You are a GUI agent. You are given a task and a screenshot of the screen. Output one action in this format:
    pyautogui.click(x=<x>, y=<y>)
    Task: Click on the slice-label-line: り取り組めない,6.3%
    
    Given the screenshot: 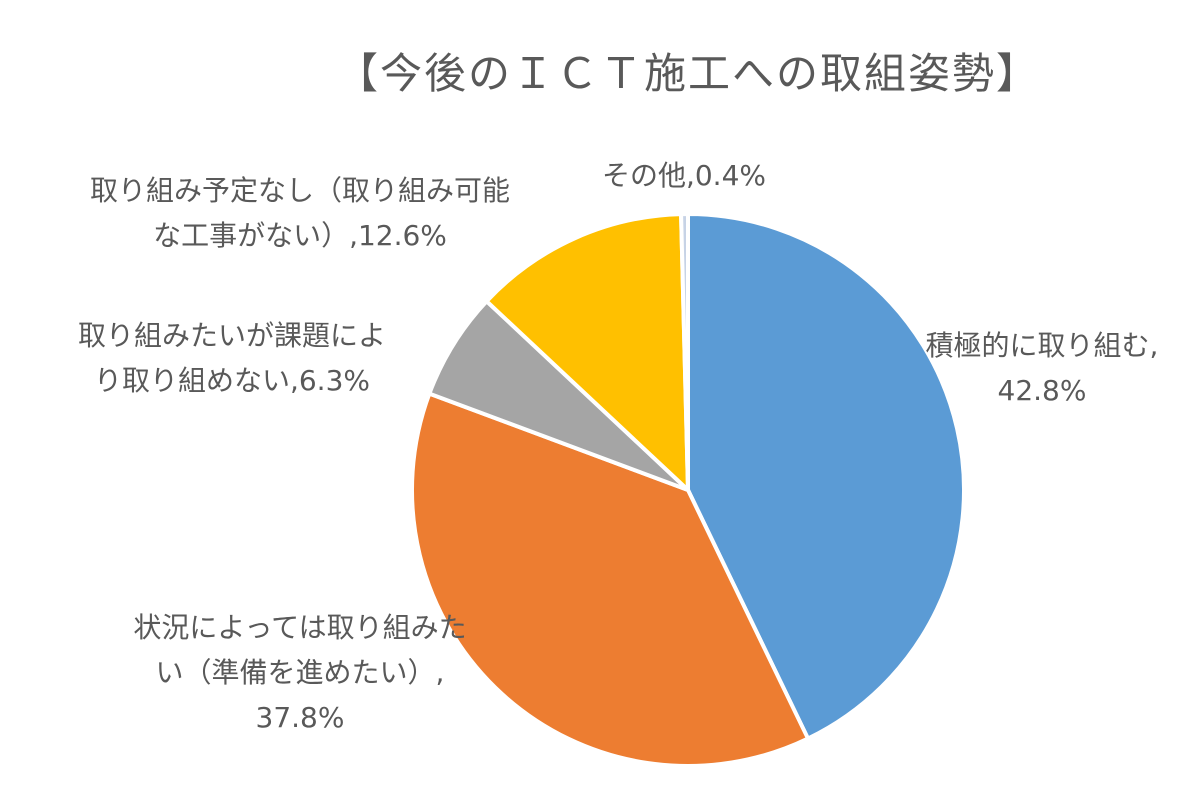 What is the action you would take?
    pyautogui.click(x=232, y=380)
    